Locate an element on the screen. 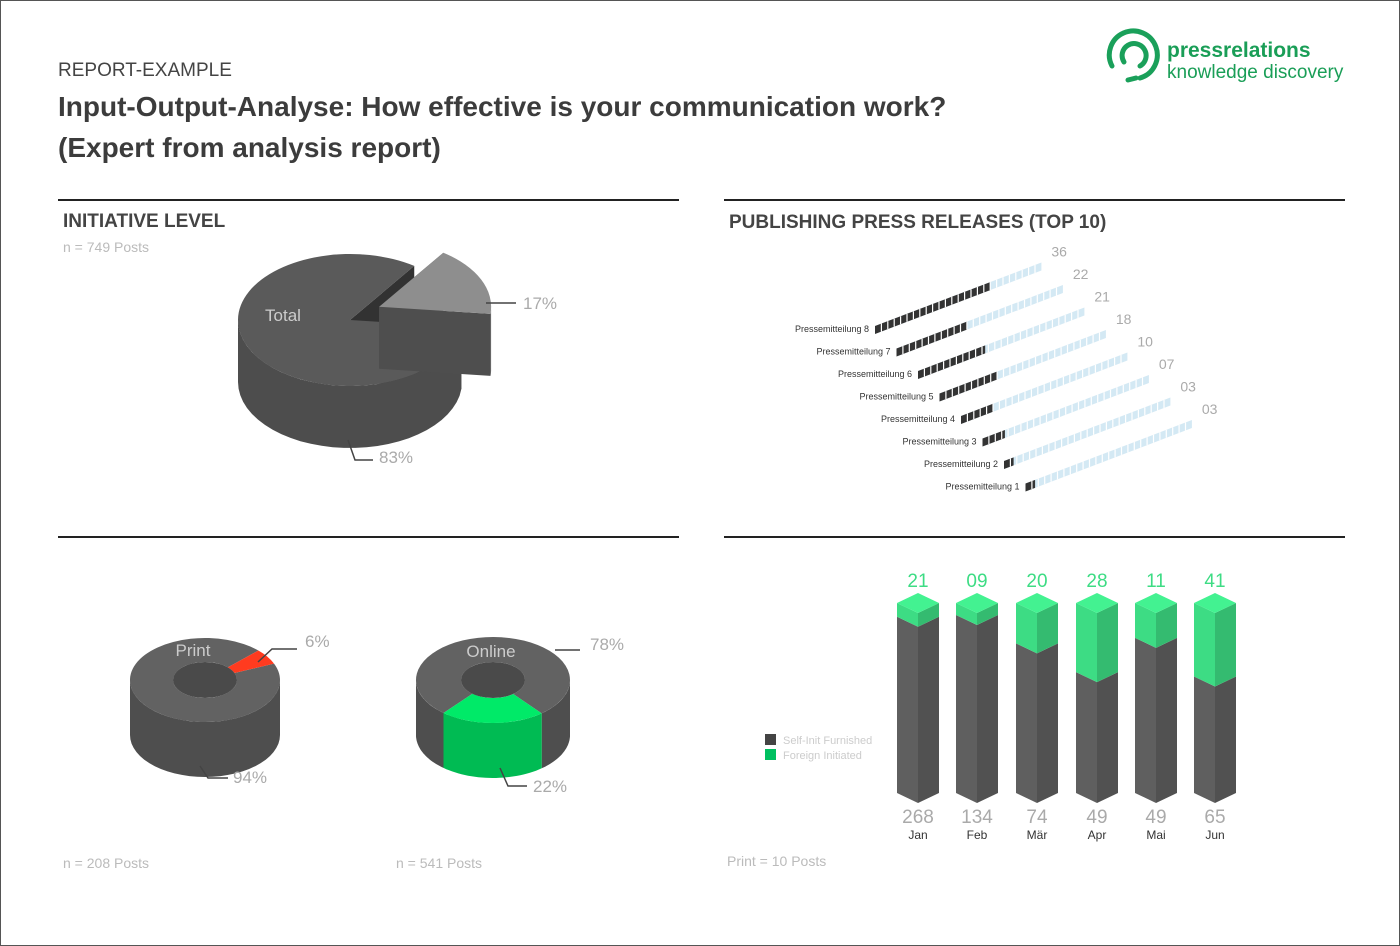  subtitle: n = 749 Posts is located at coordinates (106, 247).